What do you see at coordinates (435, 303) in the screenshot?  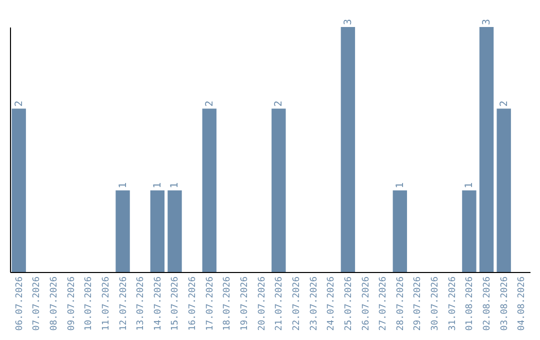 I see `x-tick-label: 30.07.2026` at bounding box center [435, 303].